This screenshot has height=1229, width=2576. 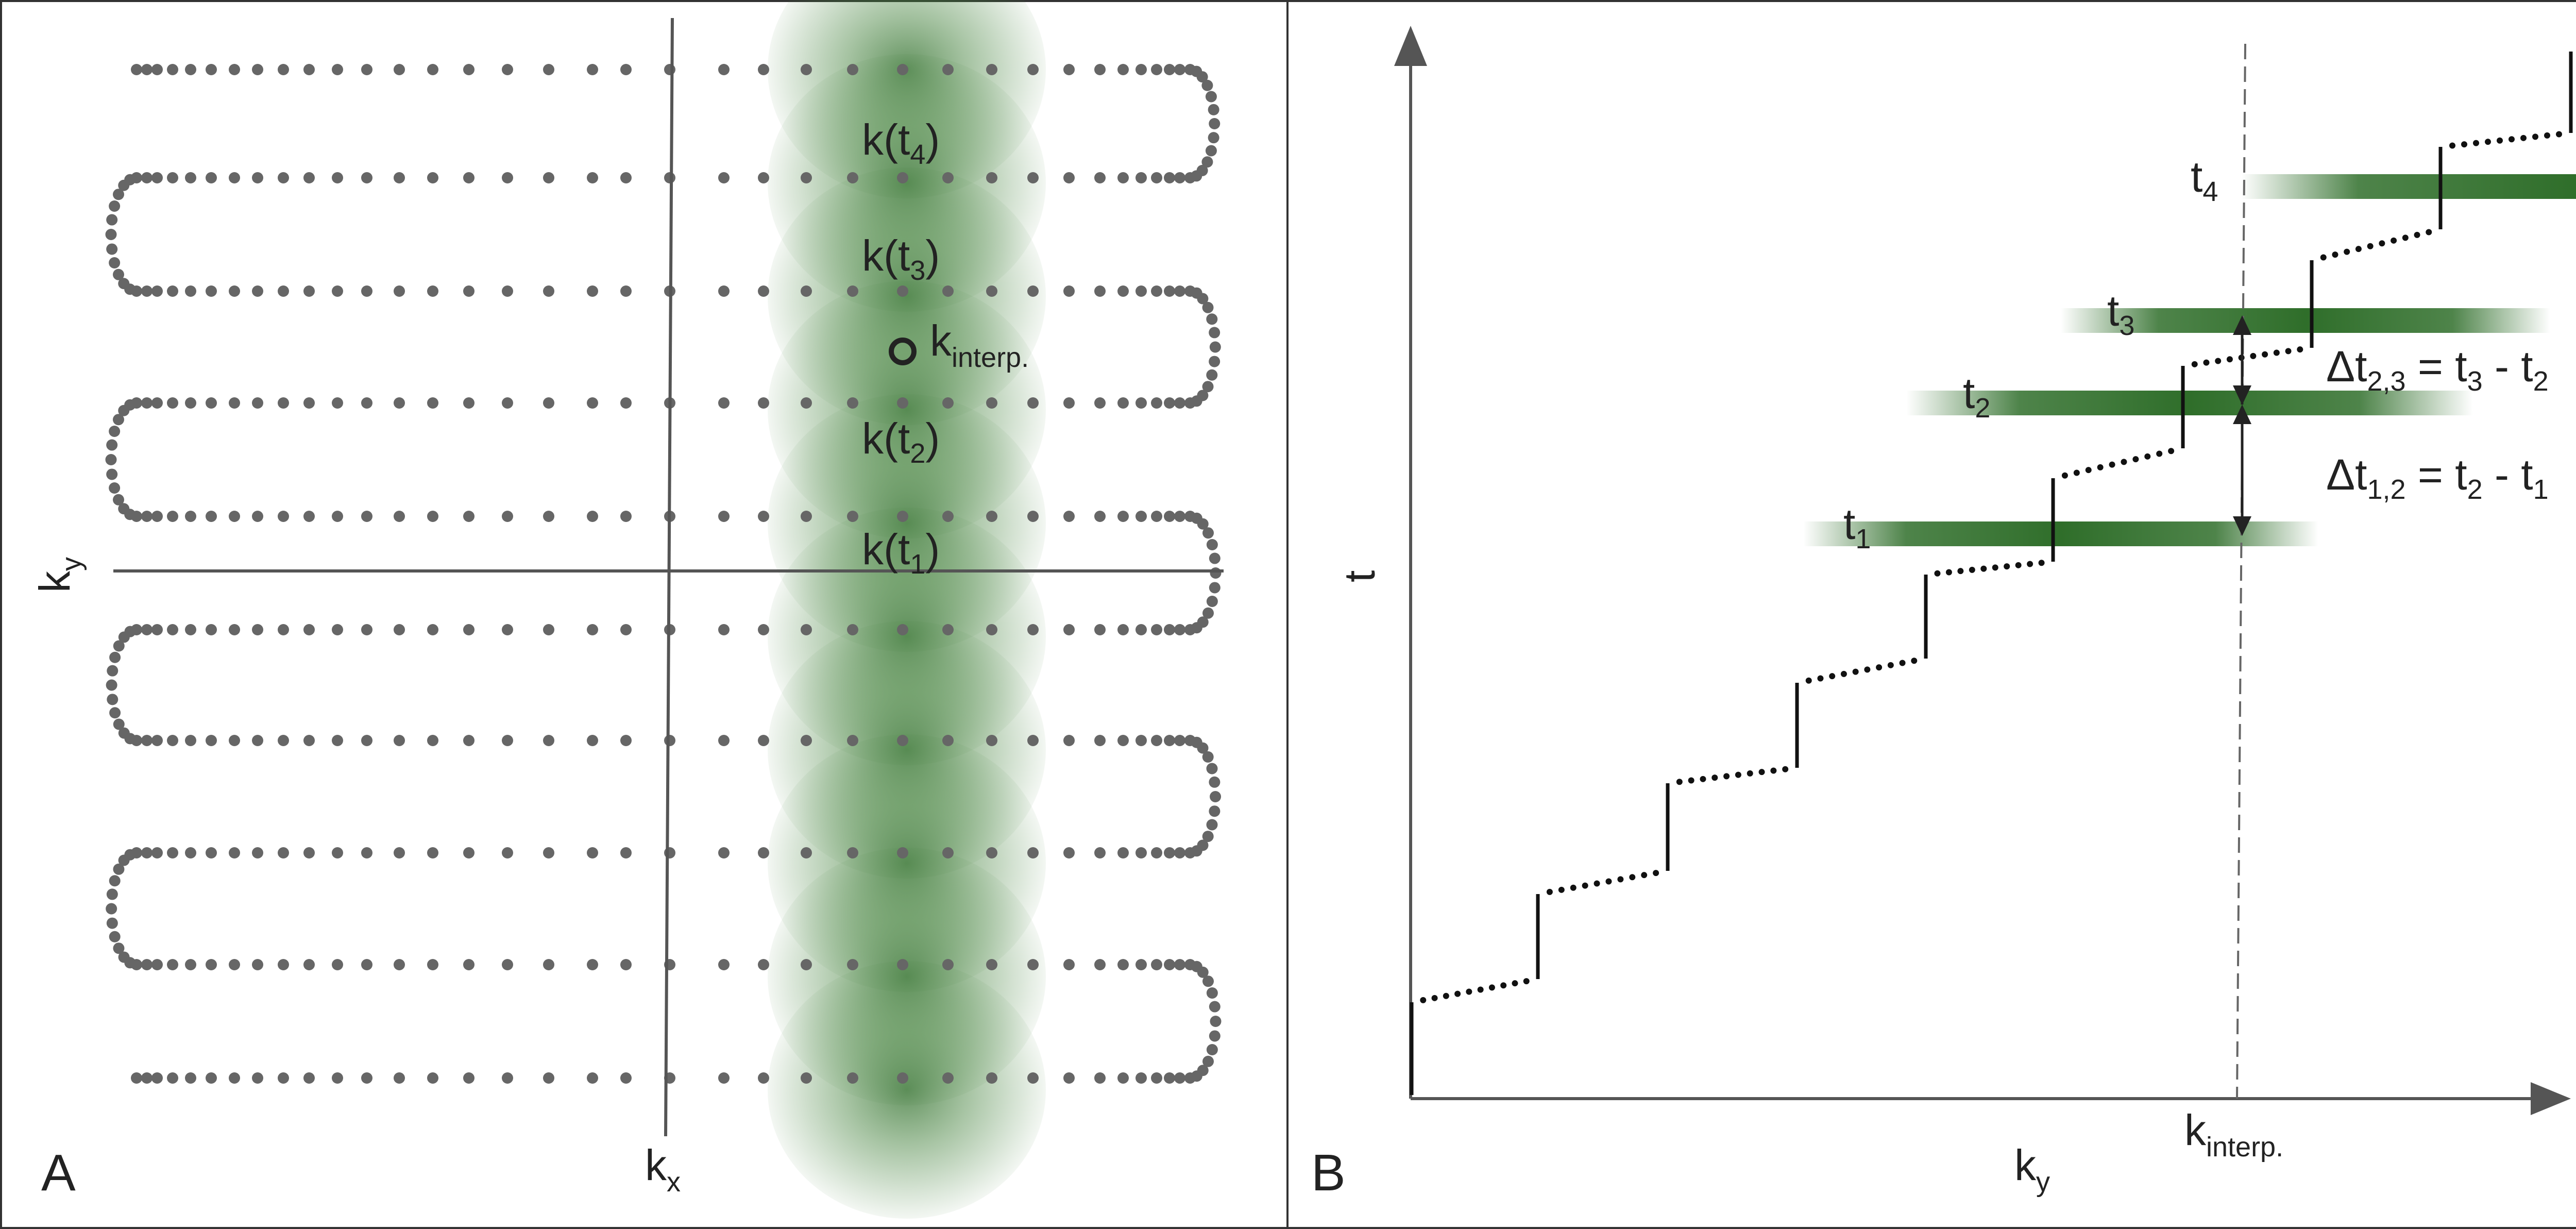 I want to click on delta-label-12: Δt1,2 = t2 - t1, so click(x=2437, y=478).